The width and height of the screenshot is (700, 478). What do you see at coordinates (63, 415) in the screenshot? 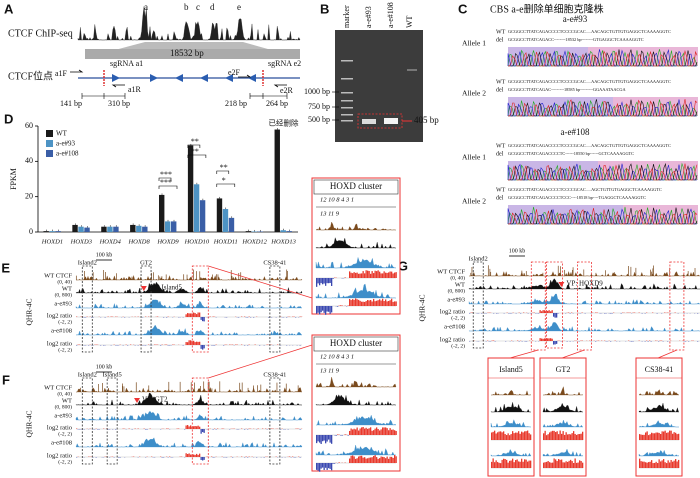
I see `label: a-e#93` at bounding box center [63, 415].